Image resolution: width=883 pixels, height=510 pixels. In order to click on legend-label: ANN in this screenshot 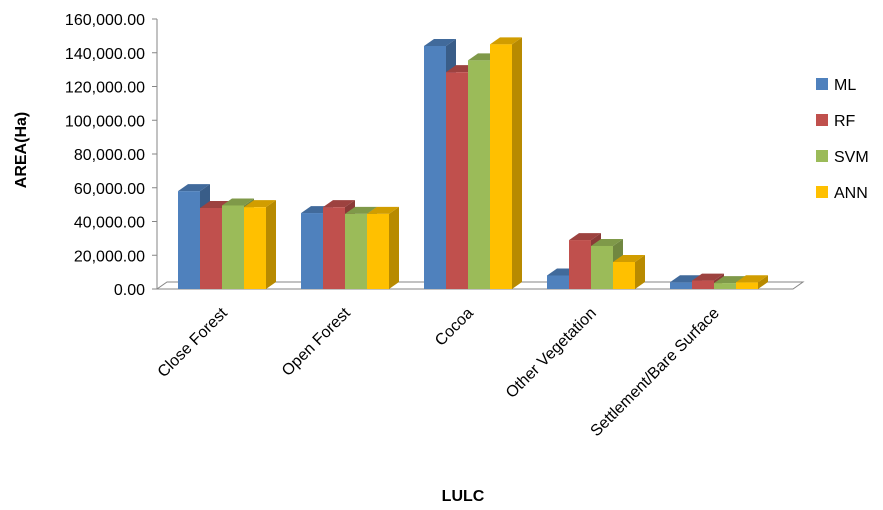, I will do `click(851, 193)`.